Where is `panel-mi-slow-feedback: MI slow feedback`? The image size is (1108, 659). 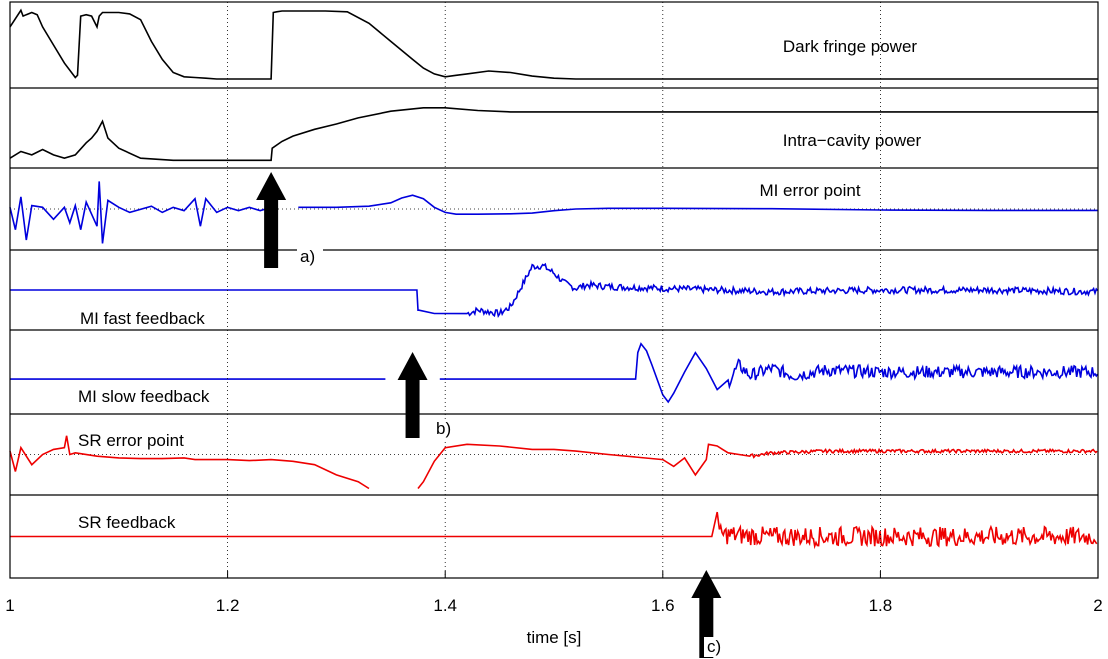
panel-mi-slow-feedback: MI slow feedback is located at coordinates (554, 374).